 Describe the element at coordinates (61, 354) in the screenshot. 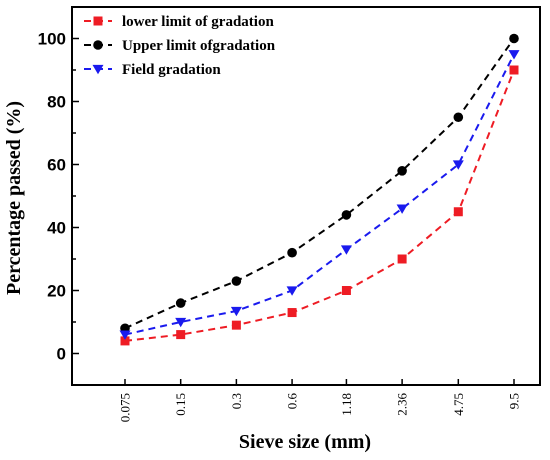

I see `y-tick-label: 0` at that location.